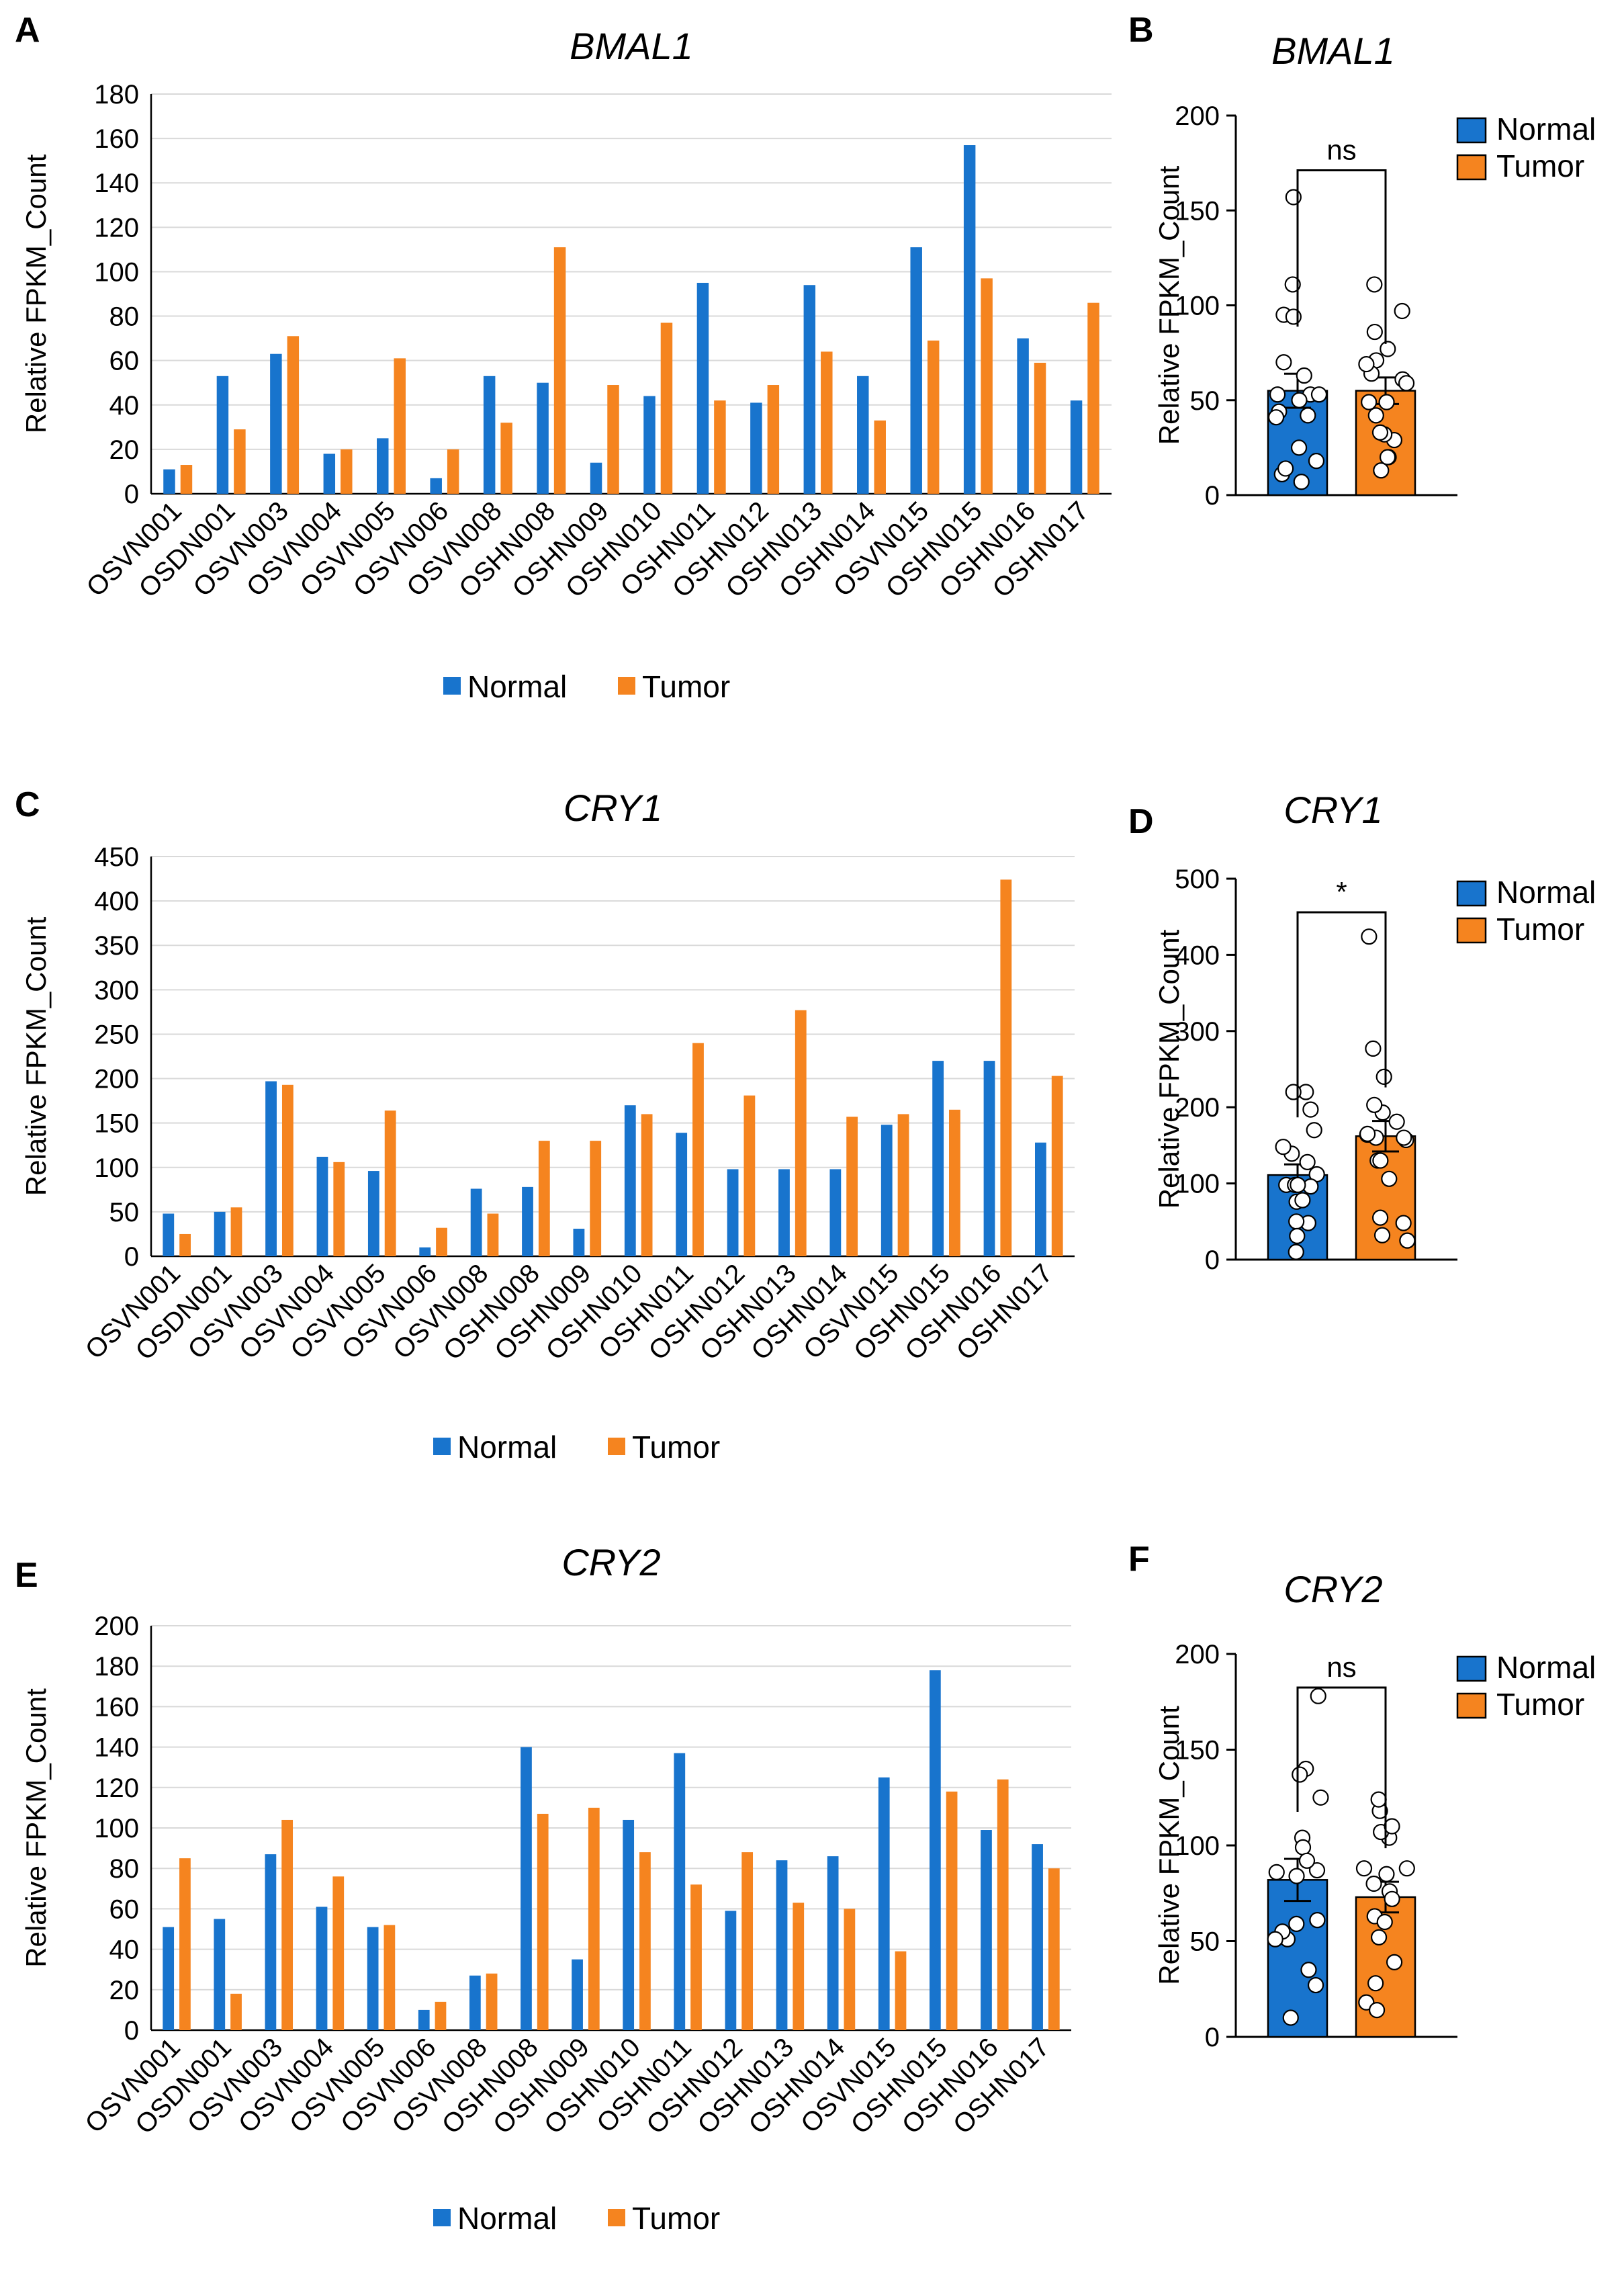 This screenshot has height=2272, width=1624. Describe the element at coordinates (1197, 879) in the screenshot. I see `y-tick-label: 500` at that location.